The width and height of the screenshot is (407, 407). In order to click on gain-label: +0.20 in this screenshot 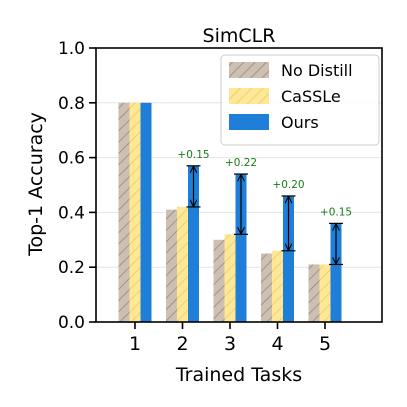, I will do `click(288, 185)`.